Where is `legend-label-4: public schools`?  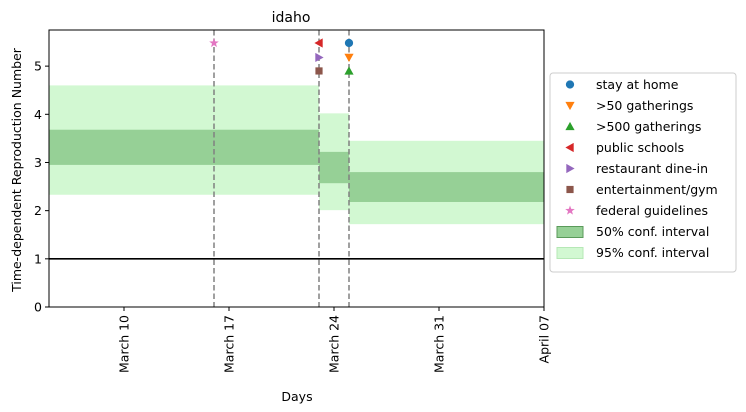 legend-label-4: public schools is located at coordinates (640, 147).